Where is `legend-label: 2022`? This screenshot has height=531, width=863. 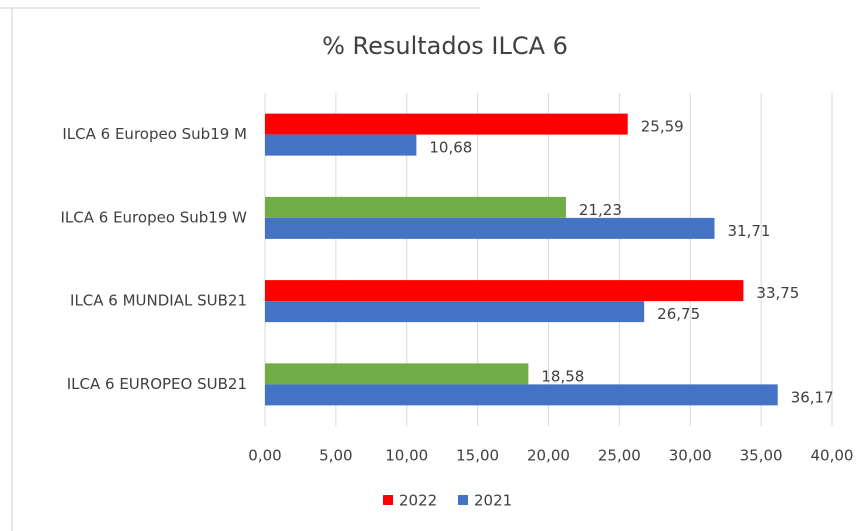 legend-label: 2022 is located at coordinates (418, 501).